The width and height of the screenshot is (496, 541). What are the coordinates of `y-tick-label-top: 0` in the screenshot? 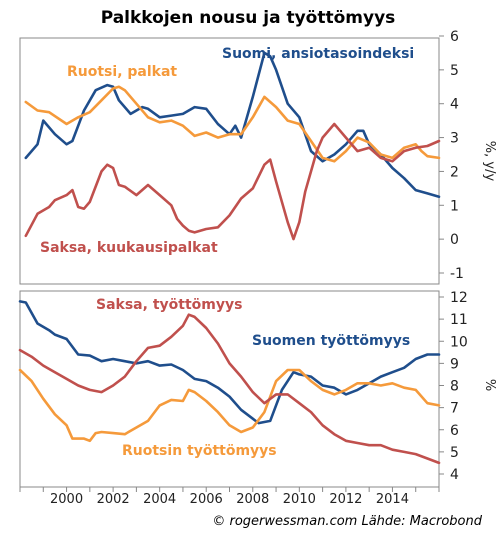 It's located at (454, 240).